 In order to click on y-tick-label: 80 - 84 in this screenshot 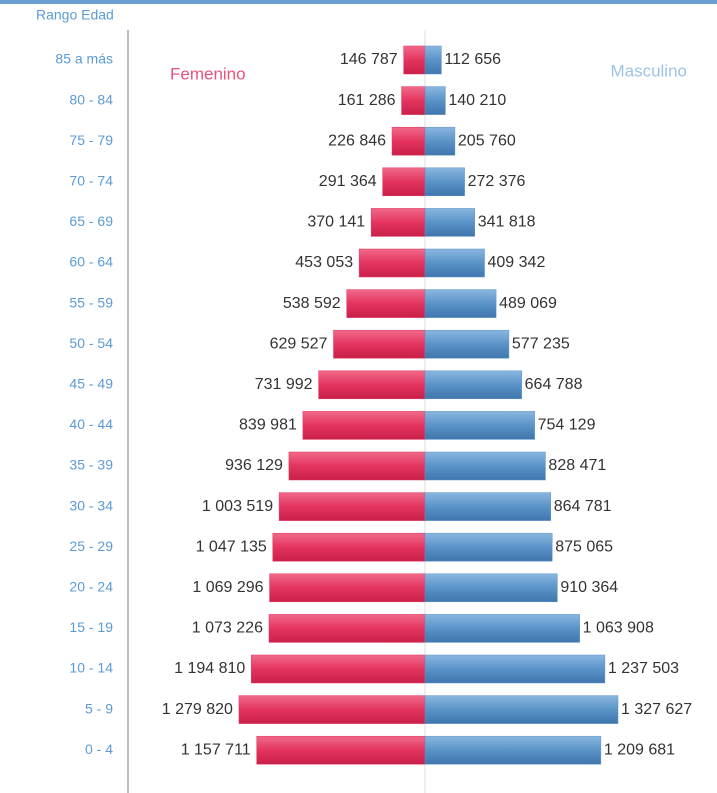, I will do `click(91, 99)`.